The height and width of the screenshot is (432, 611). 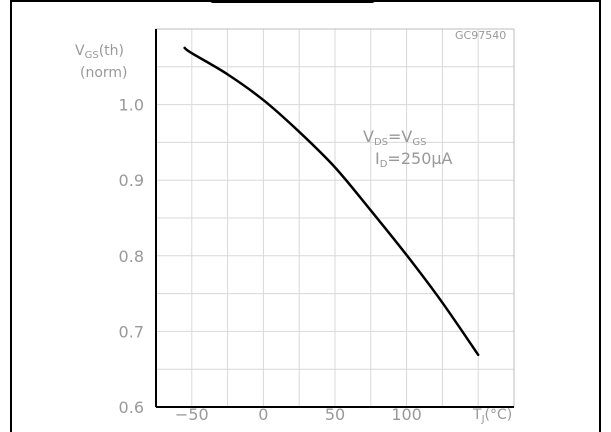 What do you see at coordinates (192, 414) in the screenshot?
I see `x-tick-label: −50` at bounding box center [192, 414].